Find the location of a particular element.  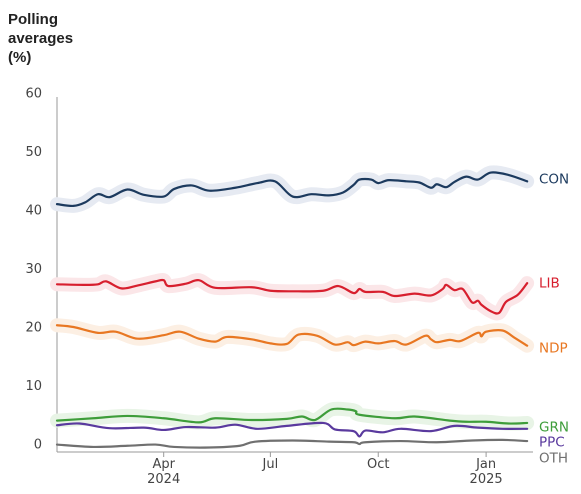

series-line-grn is located at coordinates (292, 416).